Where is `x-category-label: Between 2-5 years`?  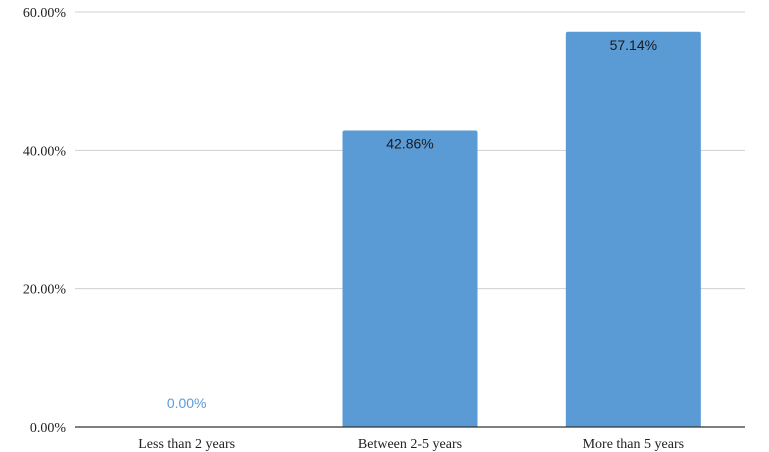 x-category-label: Between 2-5 years is located at coordinates (410, 444).